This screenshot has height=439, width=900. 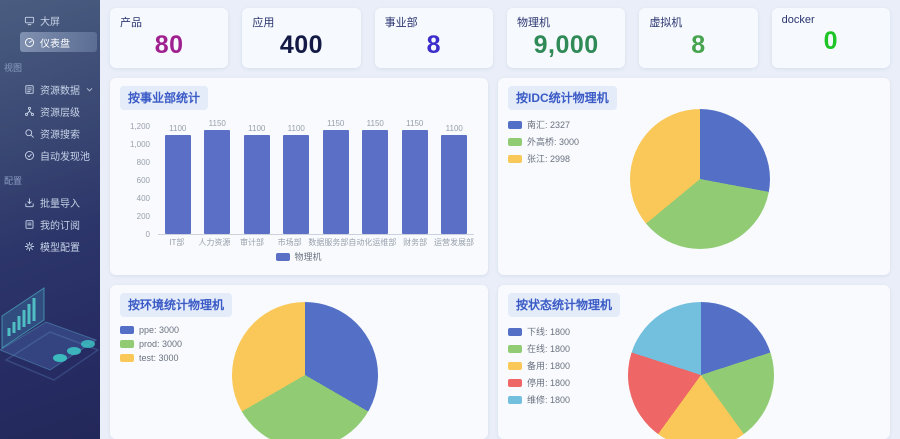 I want to click on chart-title: 按IDC统计物理机, so click(x=562, y=98).